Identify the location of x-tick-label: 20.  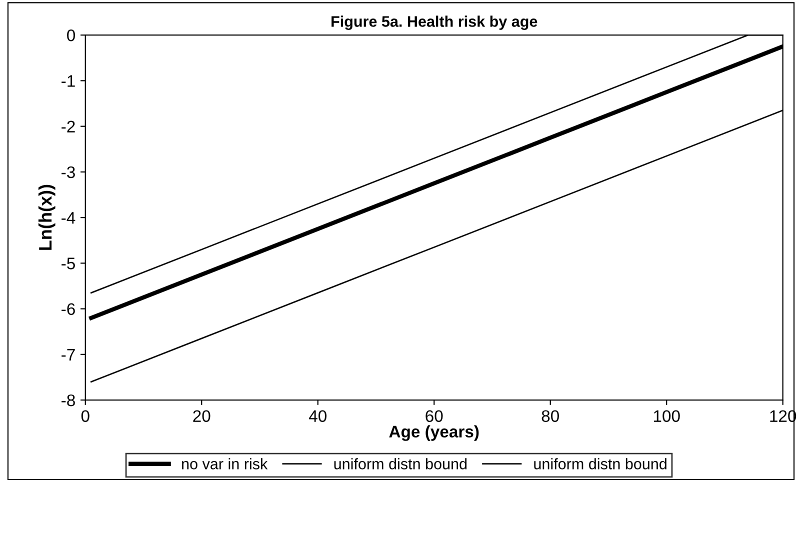
(201, 416).